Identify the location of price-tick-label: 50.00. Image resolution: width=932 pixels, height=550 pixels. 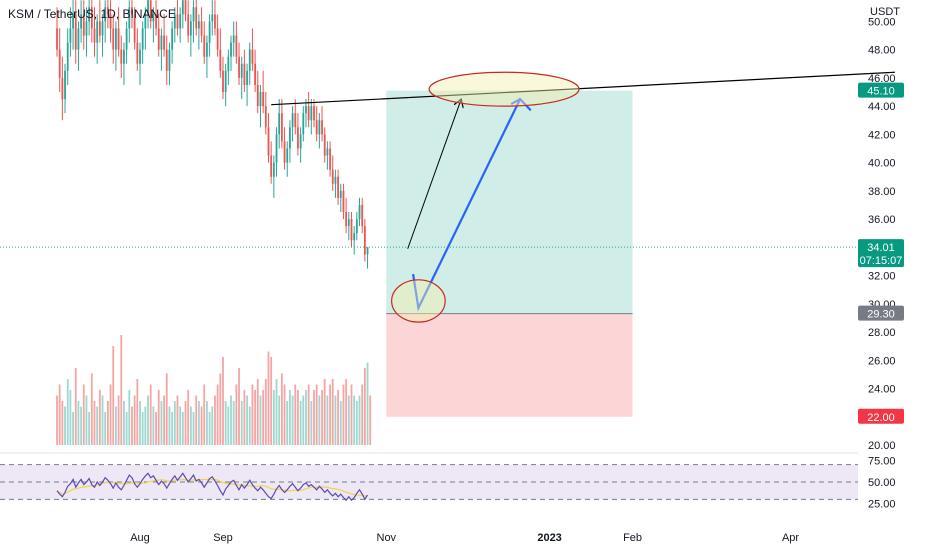
(882, 22).